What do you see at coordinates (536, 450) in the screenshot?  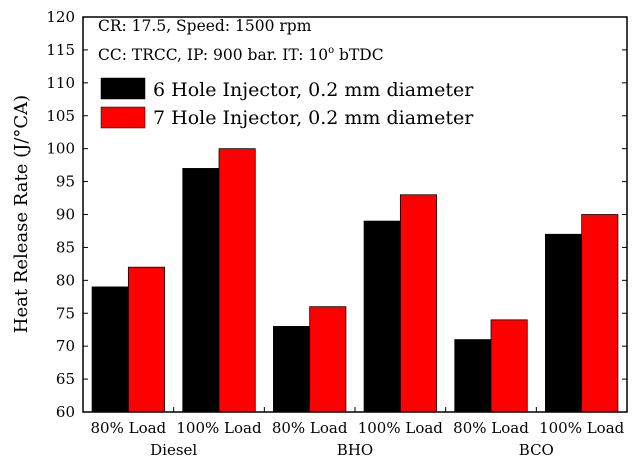 I see `x-group-label: BCO` at bounding box center [536, 450].